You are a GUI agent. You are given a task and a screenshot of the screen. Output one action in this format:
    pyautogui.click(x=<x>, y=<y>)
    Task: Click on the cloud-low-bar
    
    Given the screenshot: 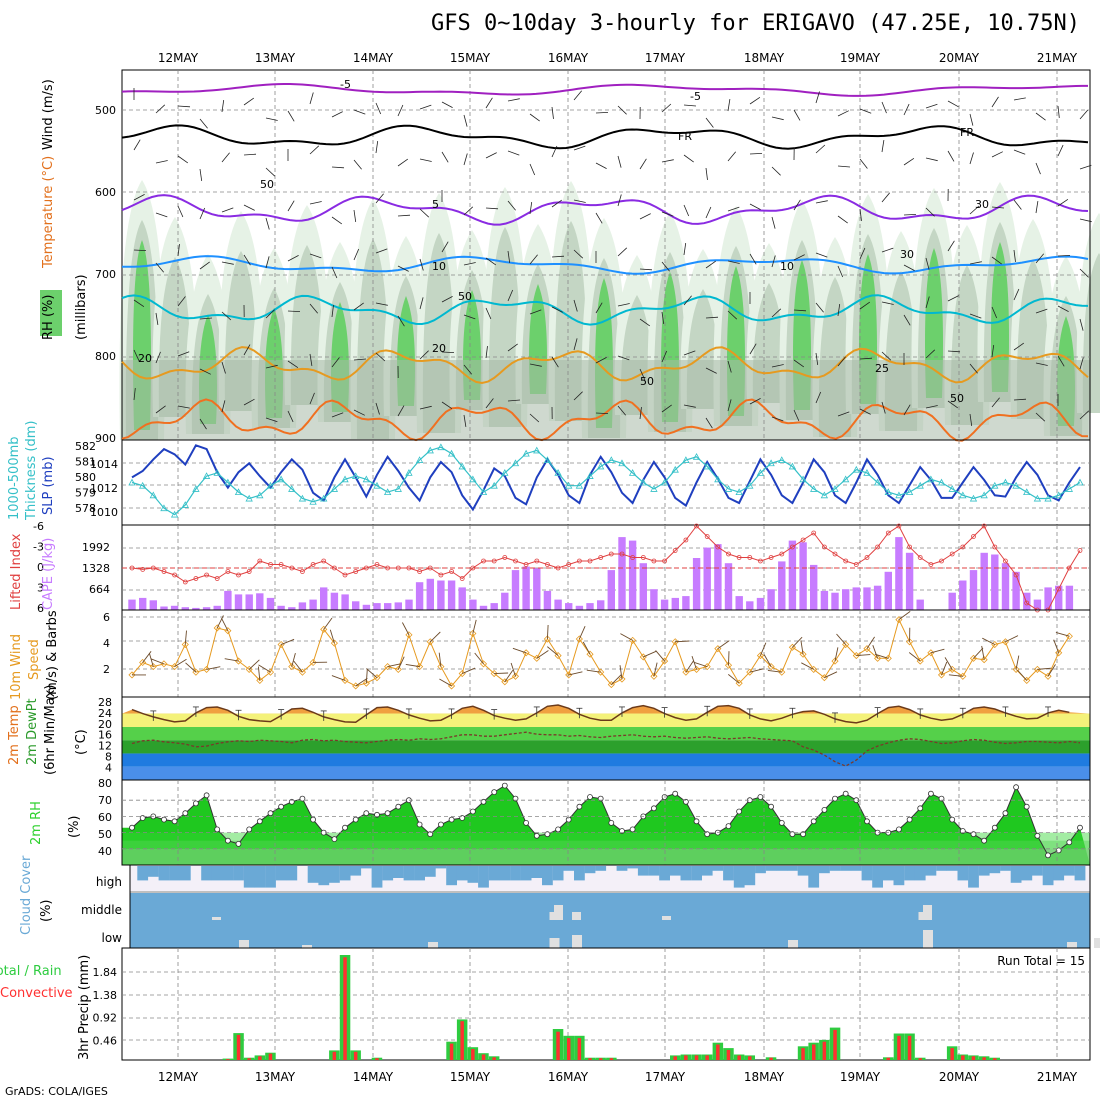 What is the action you would take?
    pyautogui.click(x=433, y=945)
    